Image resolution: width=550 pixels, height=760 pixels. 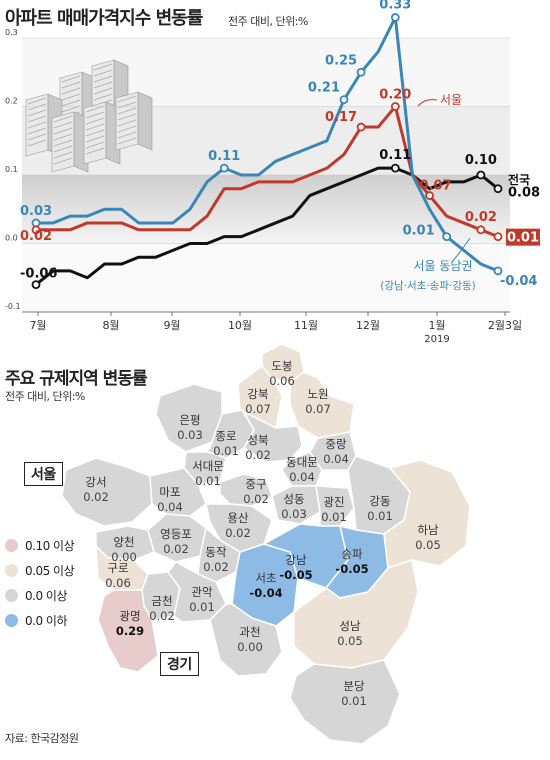 I want to click on district-name: 광진, so click(x=333, y=502).